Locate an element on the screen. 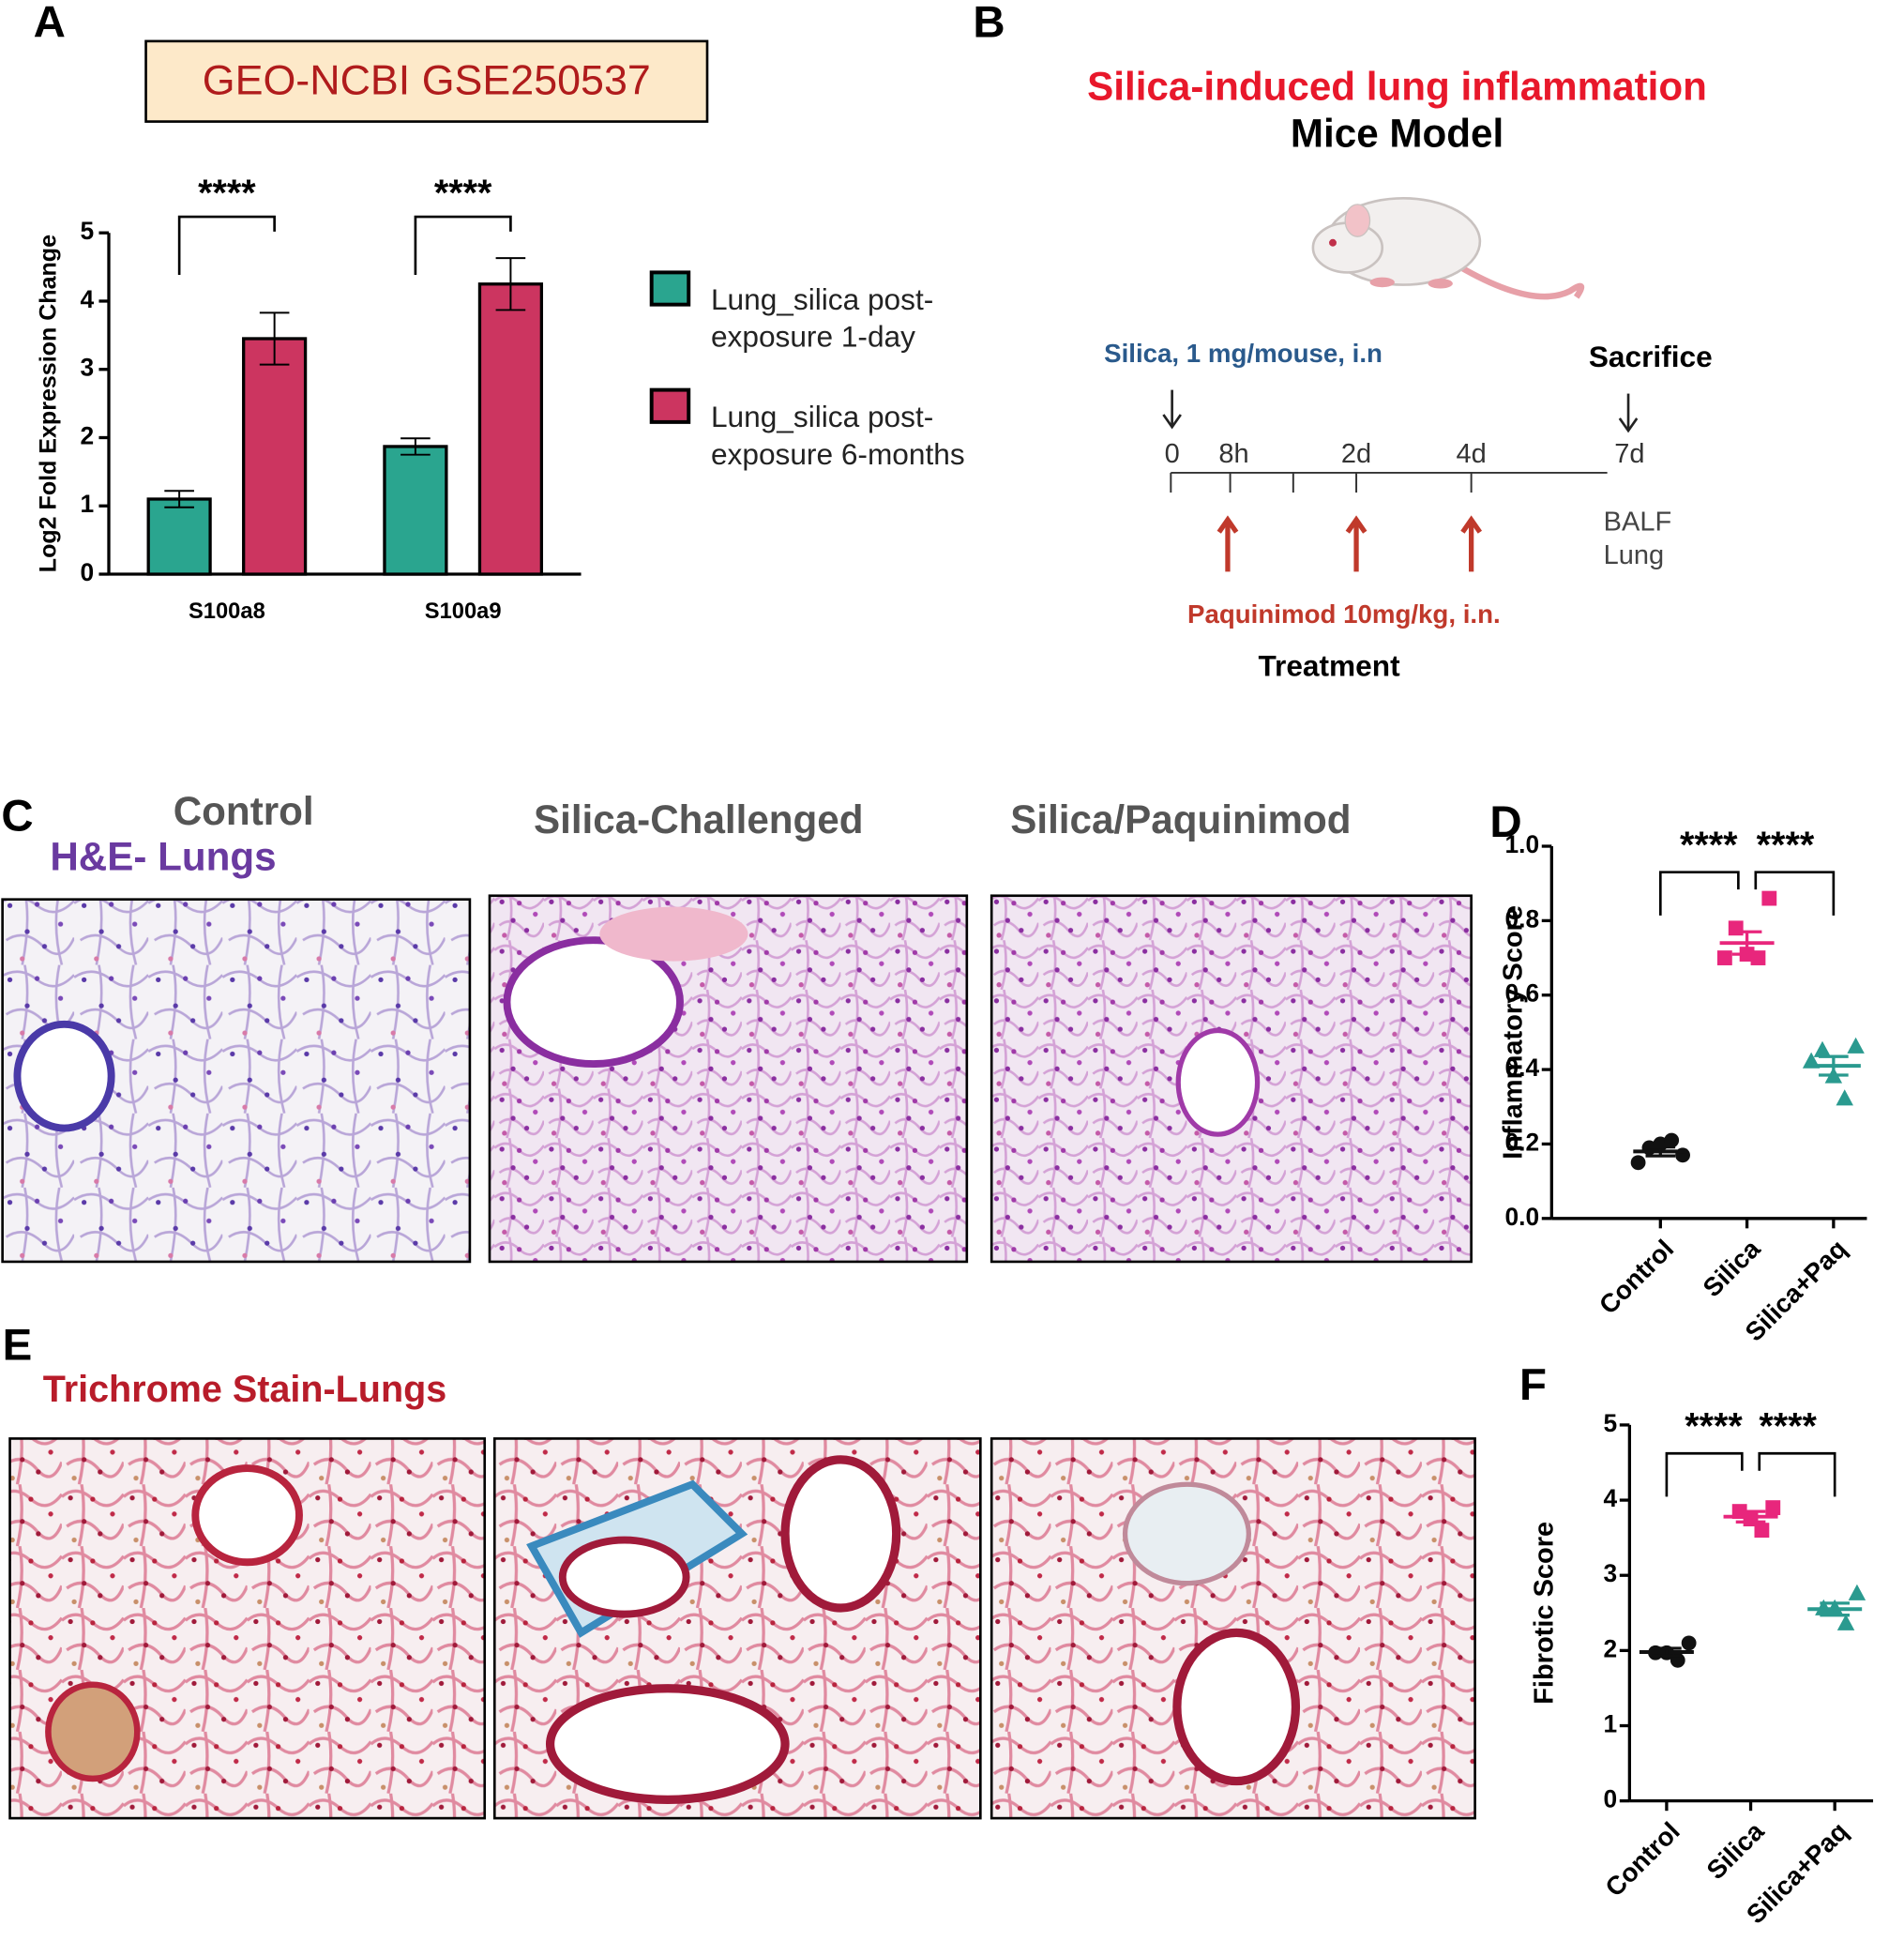 This screenshot has height=1941, width=1904. exposure-label: Silica, 1 mg/mouse, i.n is located at coordinates (1243, 353).